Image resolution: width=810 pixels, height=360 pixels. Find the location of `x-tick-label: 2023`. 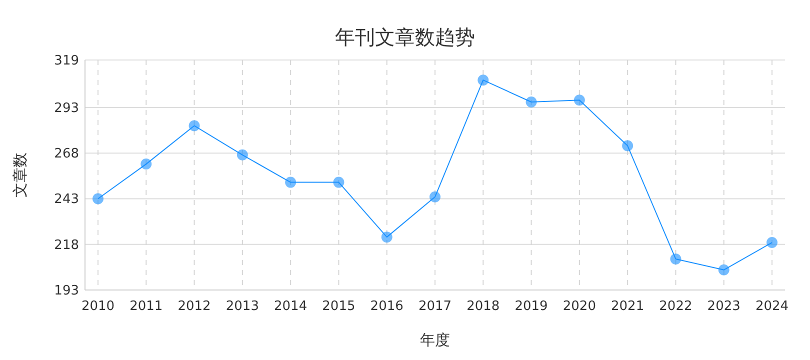

x-tick-label: 2023 is located at coordinates (723, 306).